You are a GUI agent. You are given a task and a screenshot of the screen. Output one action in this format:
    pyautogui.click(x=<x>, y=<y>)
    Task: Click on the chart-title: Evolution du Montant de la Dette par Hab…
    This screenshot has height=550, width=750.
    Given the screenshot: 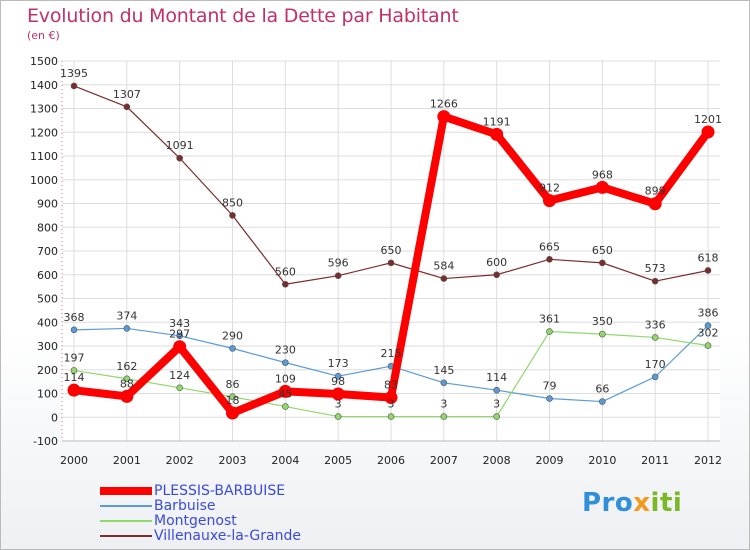 What is the action you would take?
    pyautogui.click(x=243, y=16)
    